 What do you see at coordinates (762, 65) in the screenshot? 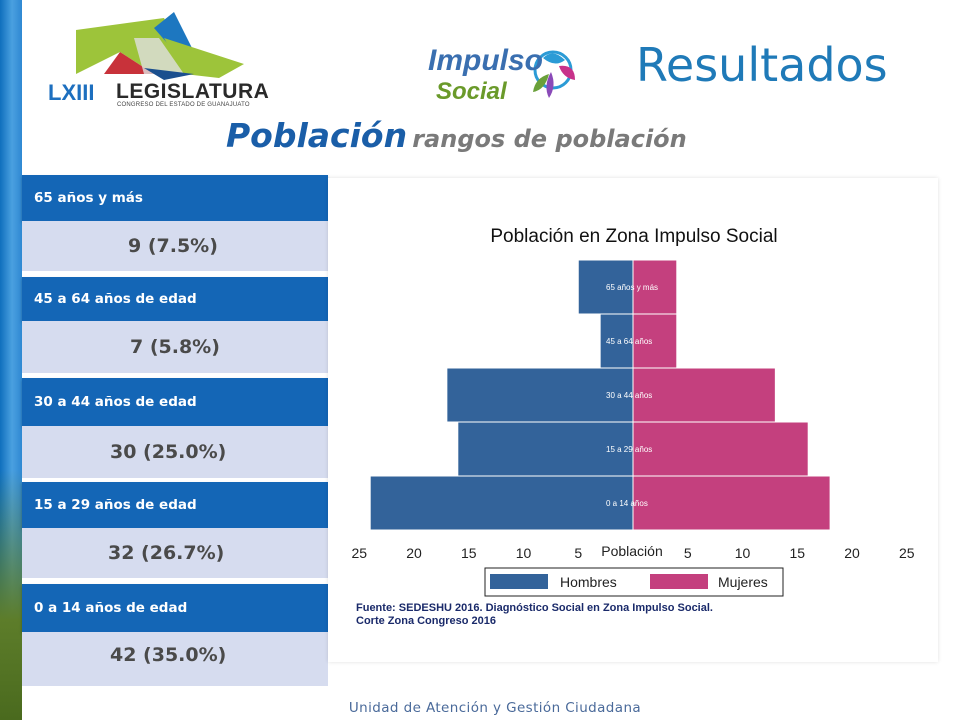
I see `page-title: Resultados` at bounding box center [762, 65].